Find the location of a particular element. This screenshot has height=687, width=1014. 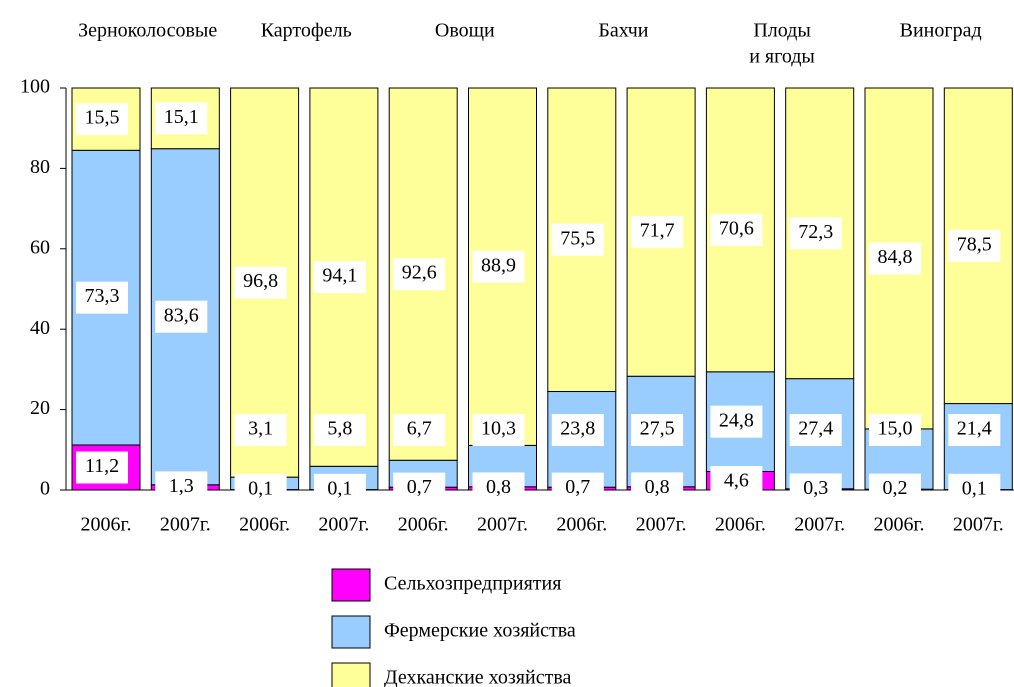

y-tick-label: 0 is located at coordinates (45, 489).